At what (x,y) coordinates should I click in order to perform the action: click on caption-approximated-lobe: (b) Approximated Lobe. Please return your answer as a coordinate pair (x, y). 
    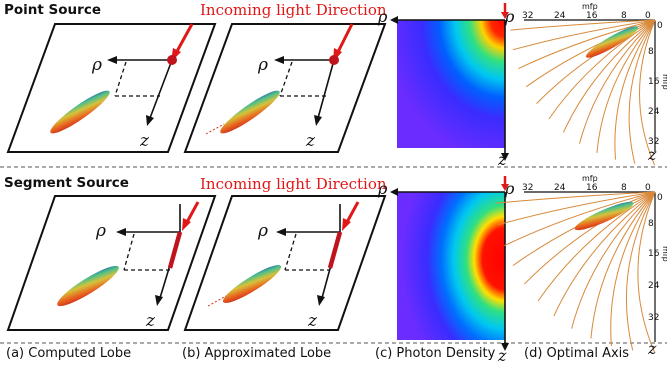
    Looking at the image, I should click on (257, 353).